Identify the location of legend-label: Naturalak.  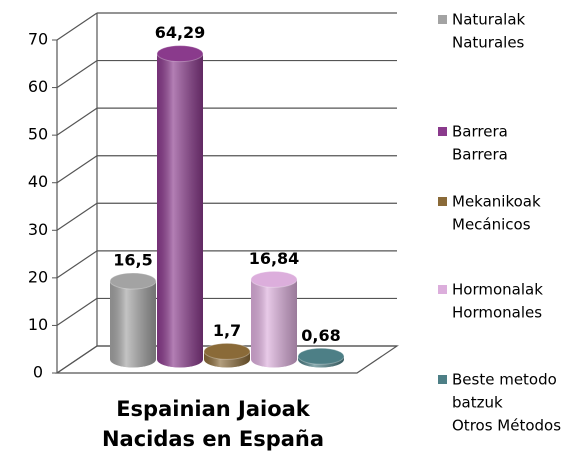
(489, 20).